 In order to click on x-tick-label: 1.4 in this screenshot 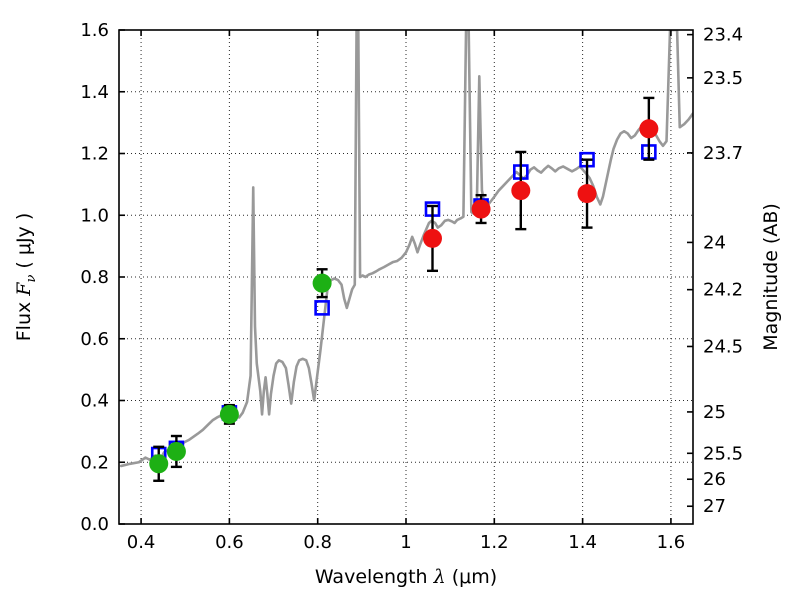, I will do `click(582, 542)`.